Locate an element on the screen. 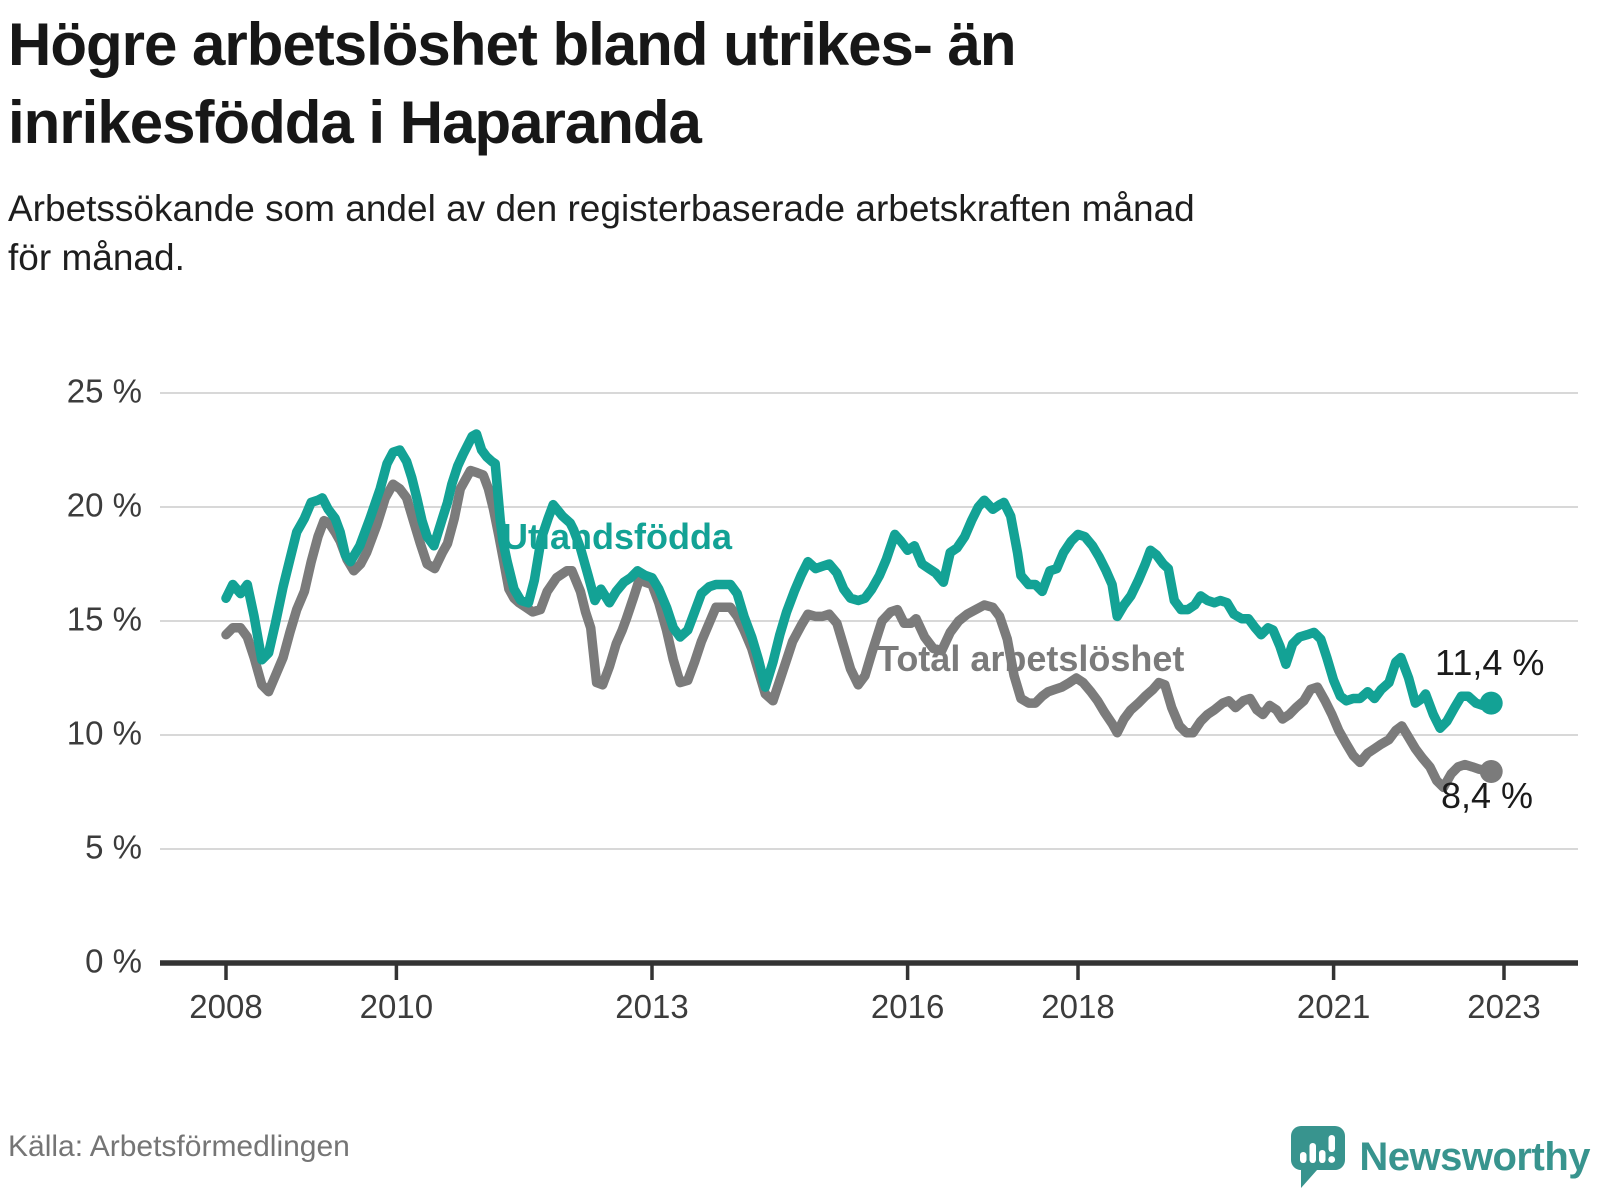 The width and height of the screenshot is (1600, 1200). brand-wordmark: Newsworthy is located at coordinates (1474, 1156).